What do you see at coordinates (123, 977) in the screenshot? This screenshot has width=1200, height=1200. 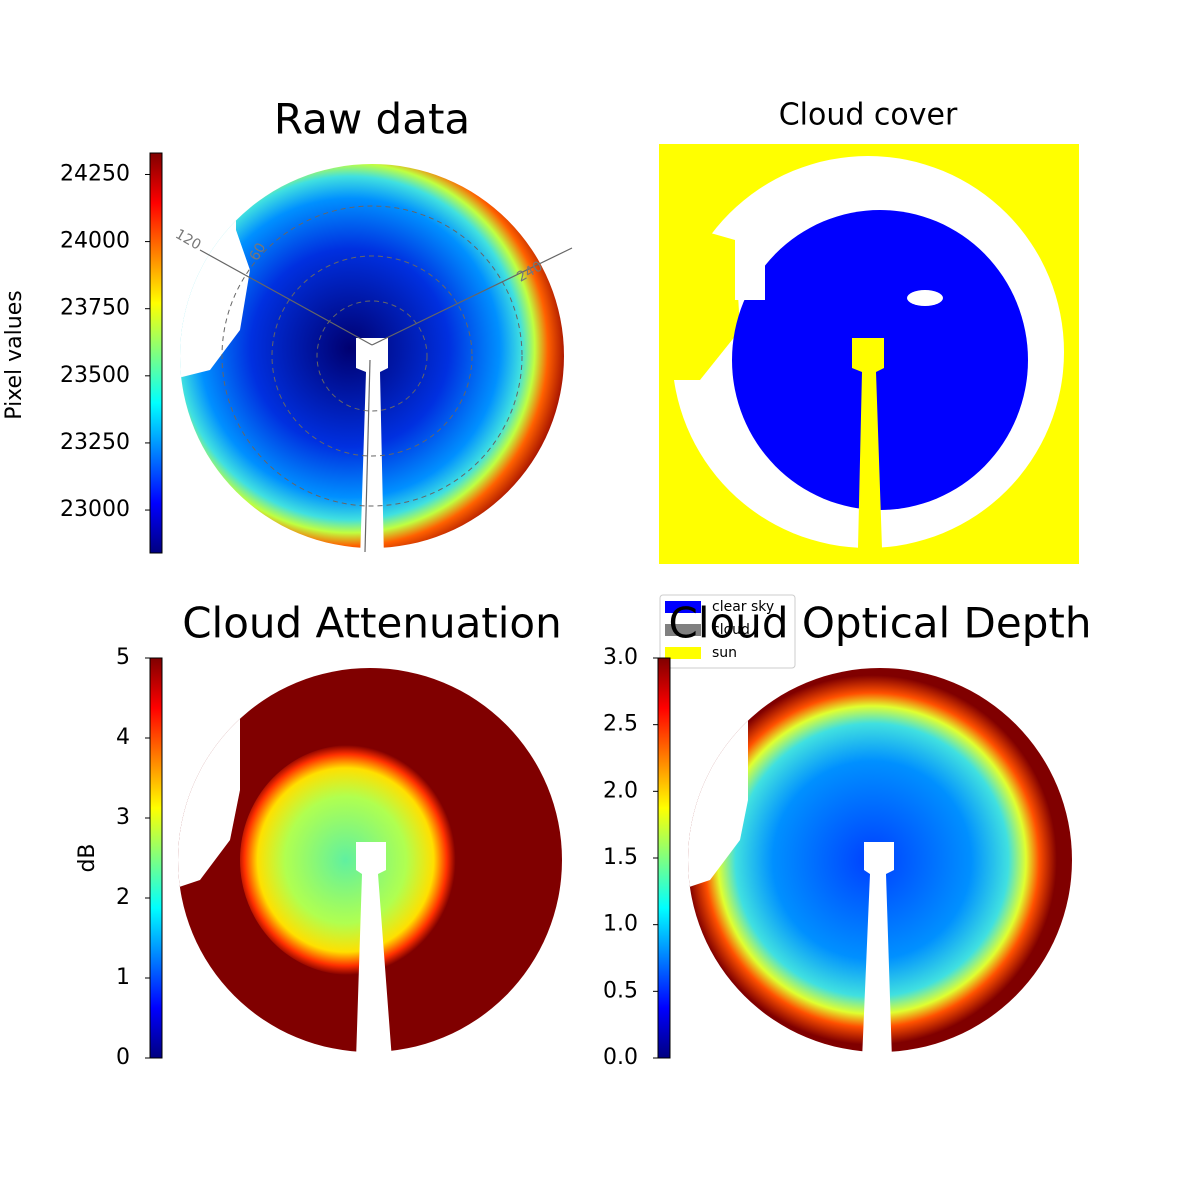 I see `colorbar-tick-label: 1` at bounding box center [123, 977].